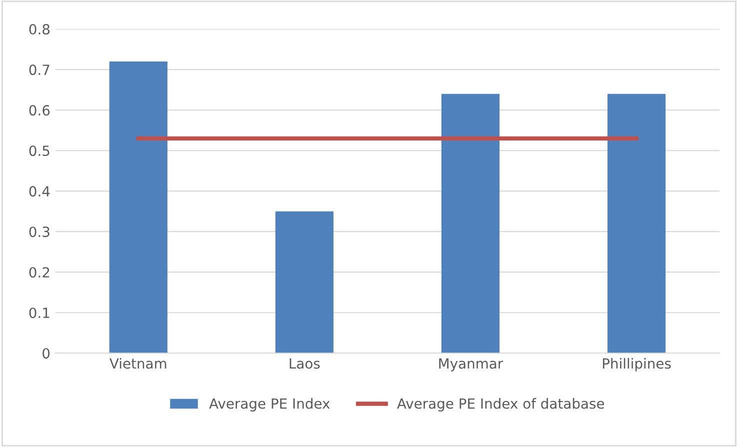  What do you see at coordinates (471, 365) in the screenshot?
I see `x-tick-label: Myanmar` at bounding box center [471, 365].